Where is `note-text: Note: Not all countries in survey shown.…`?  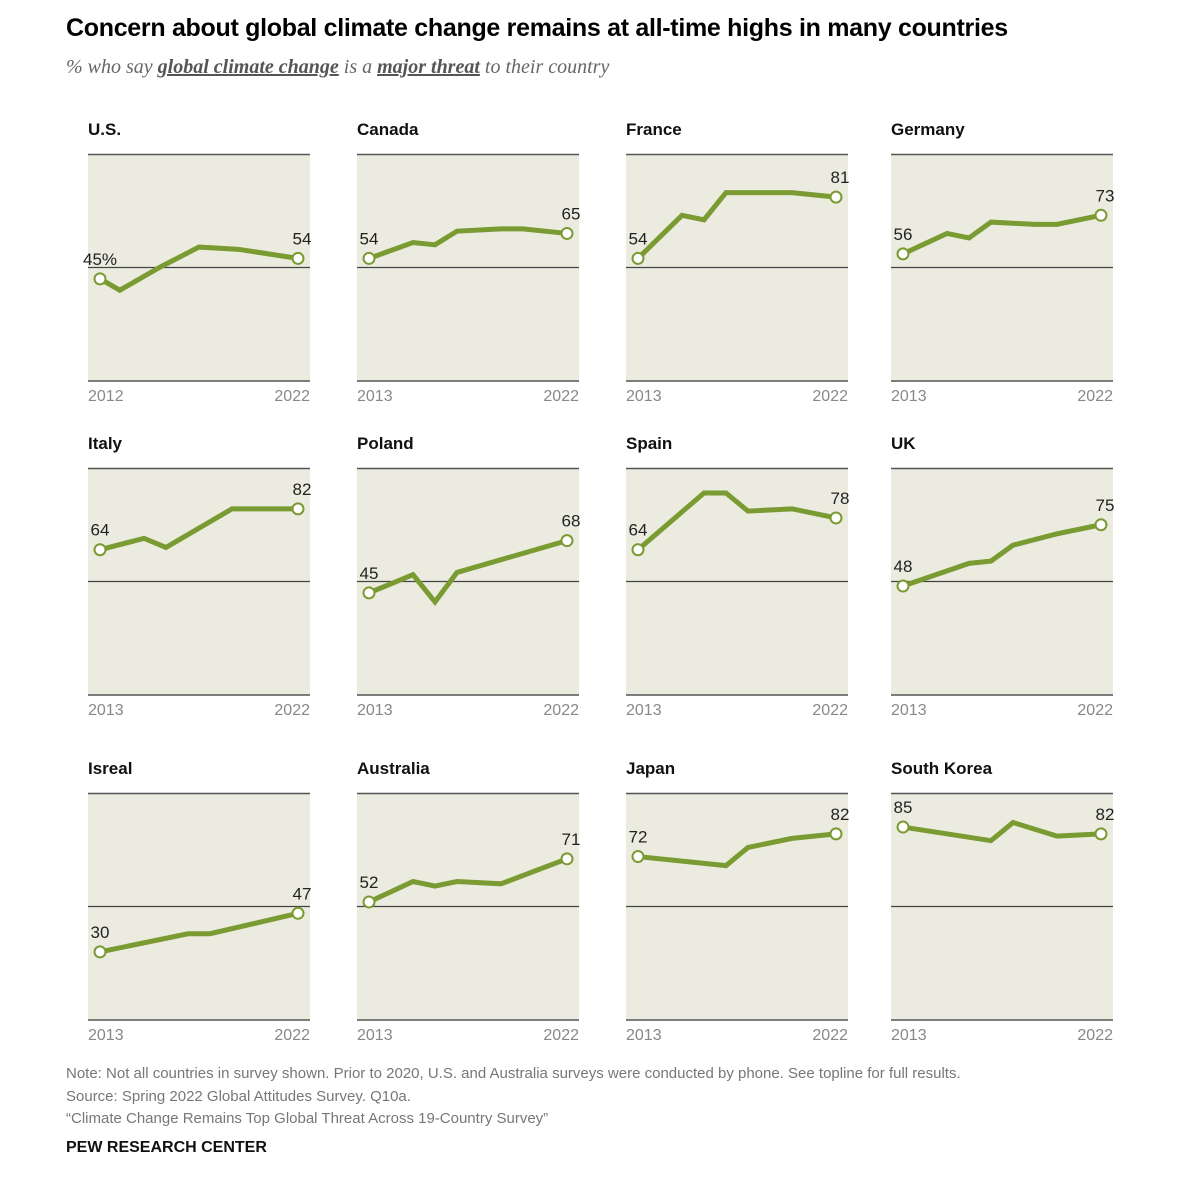 note-text: Note: Not all countries in survey shown.… is located at coordinates (513, 1073).